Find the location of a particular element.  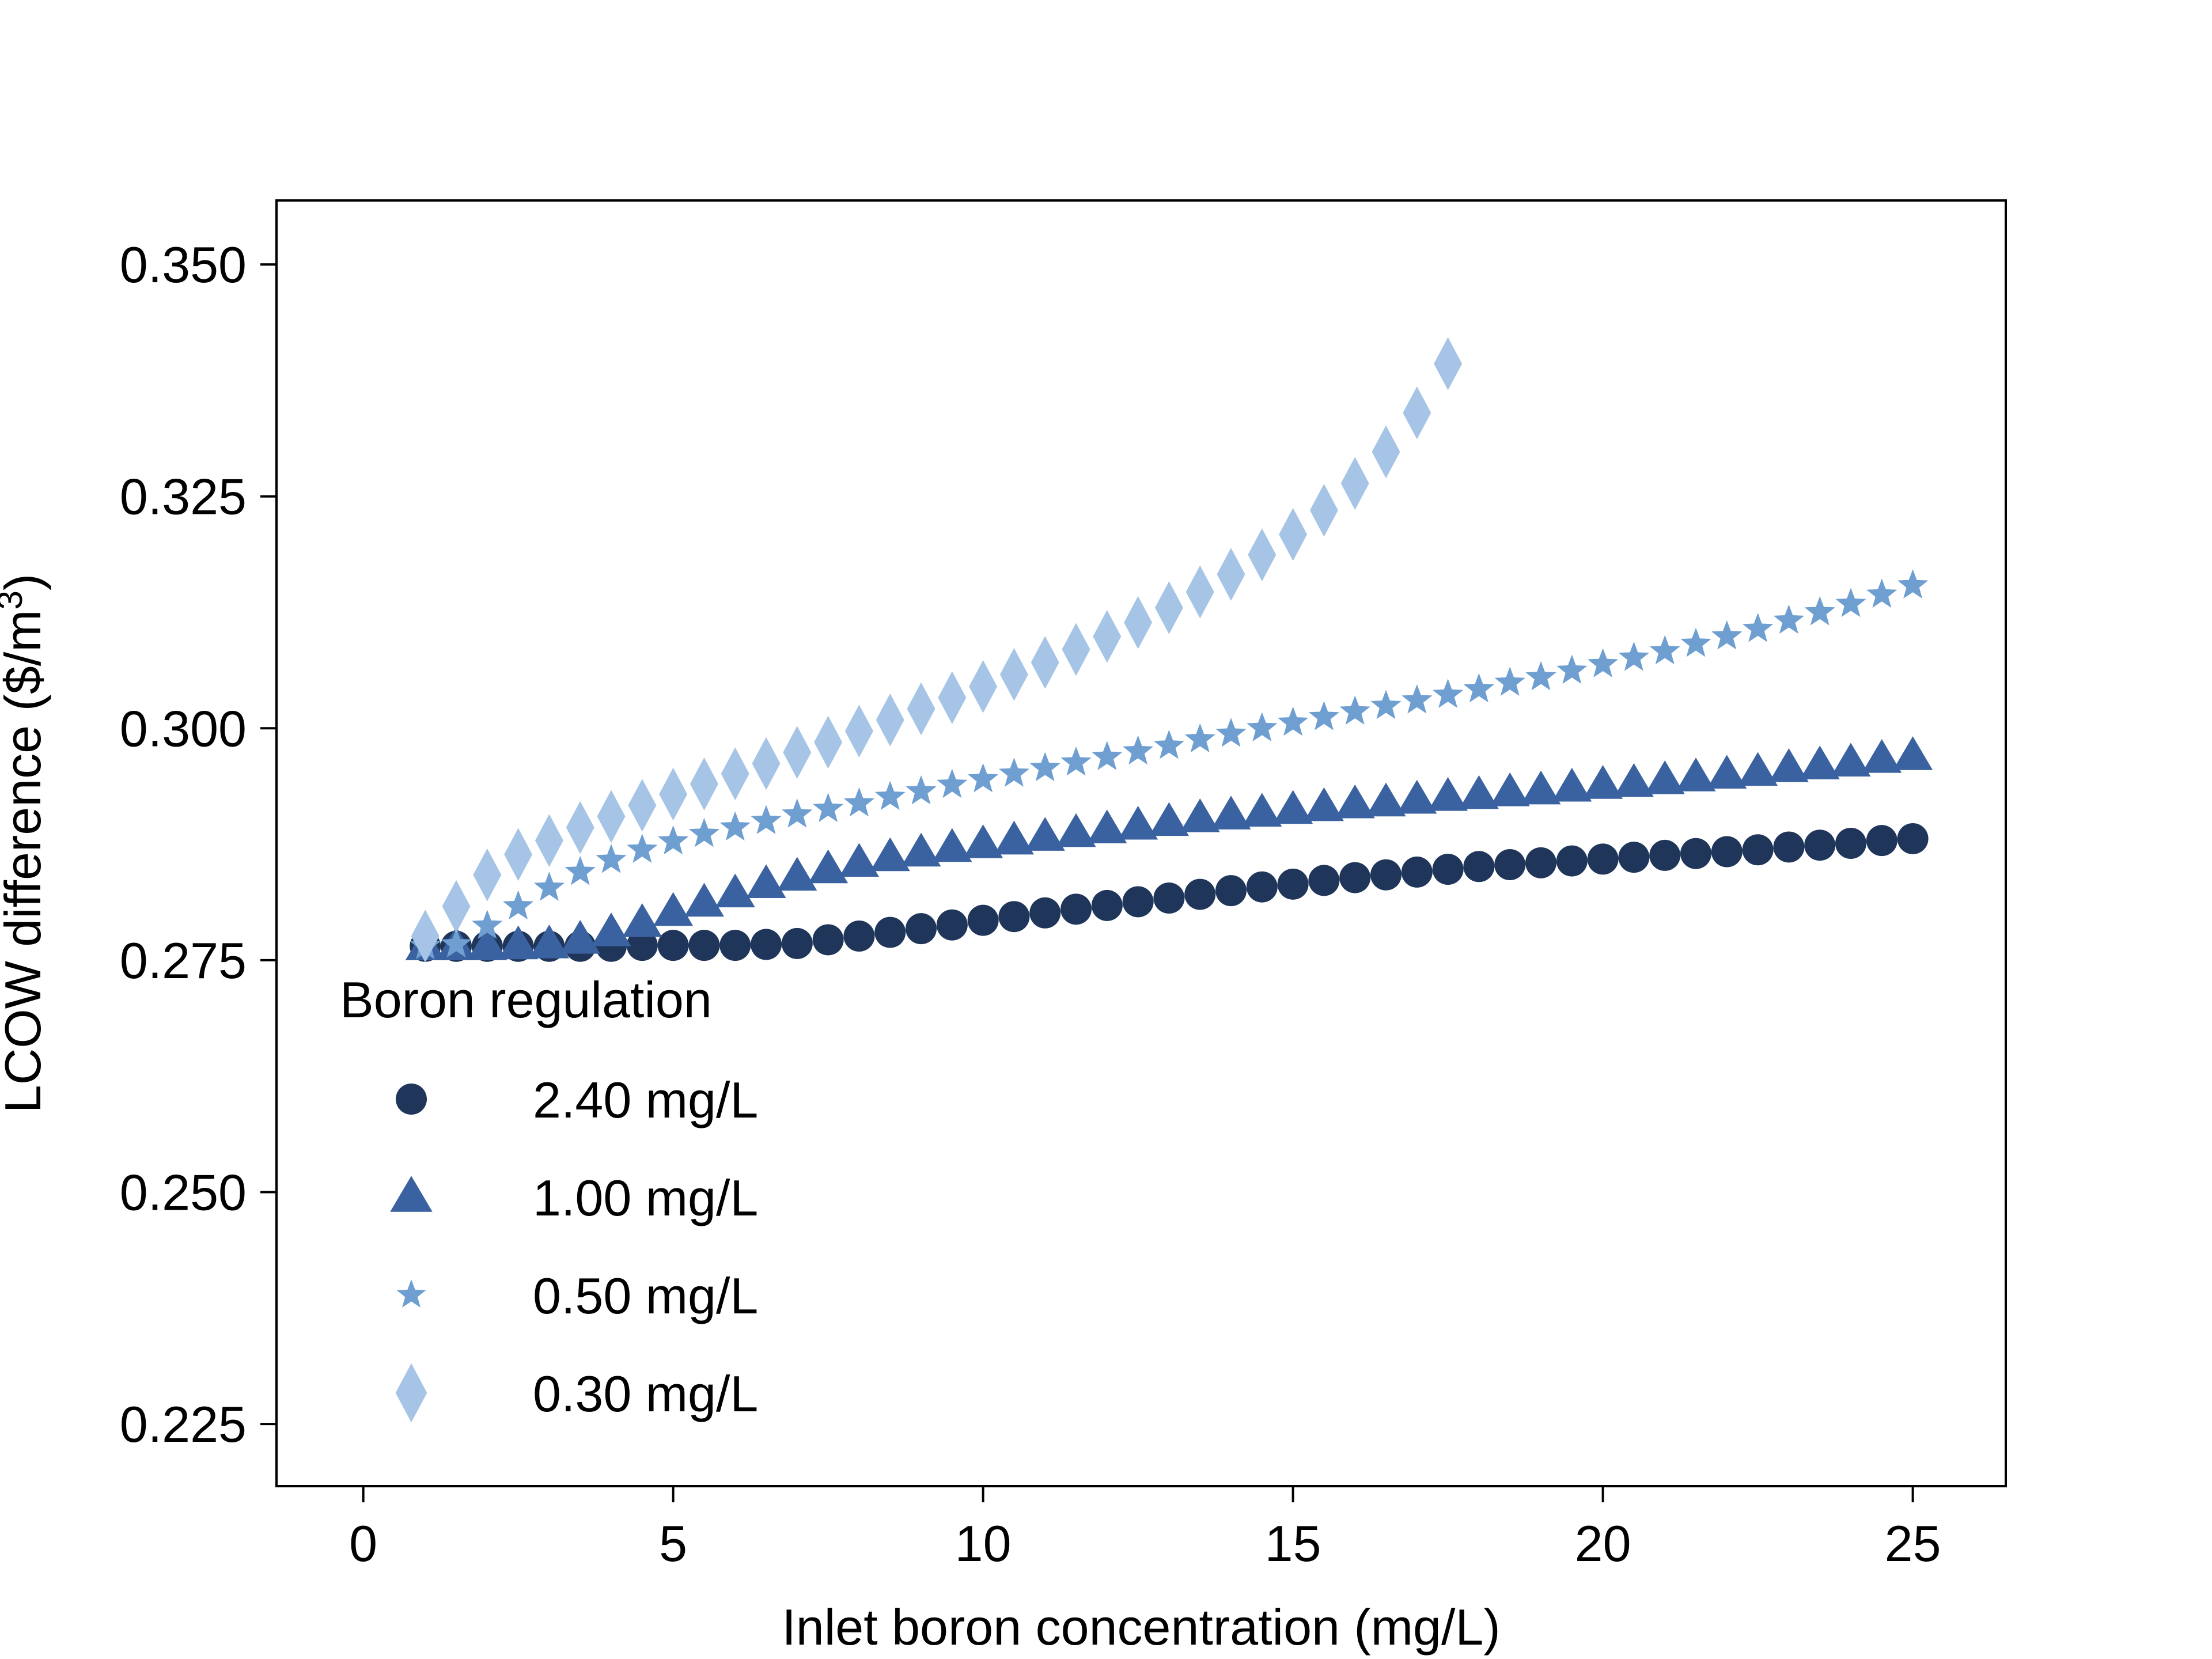

legend-marker-0-50-mg-l is located at coordinates (411, 1293).